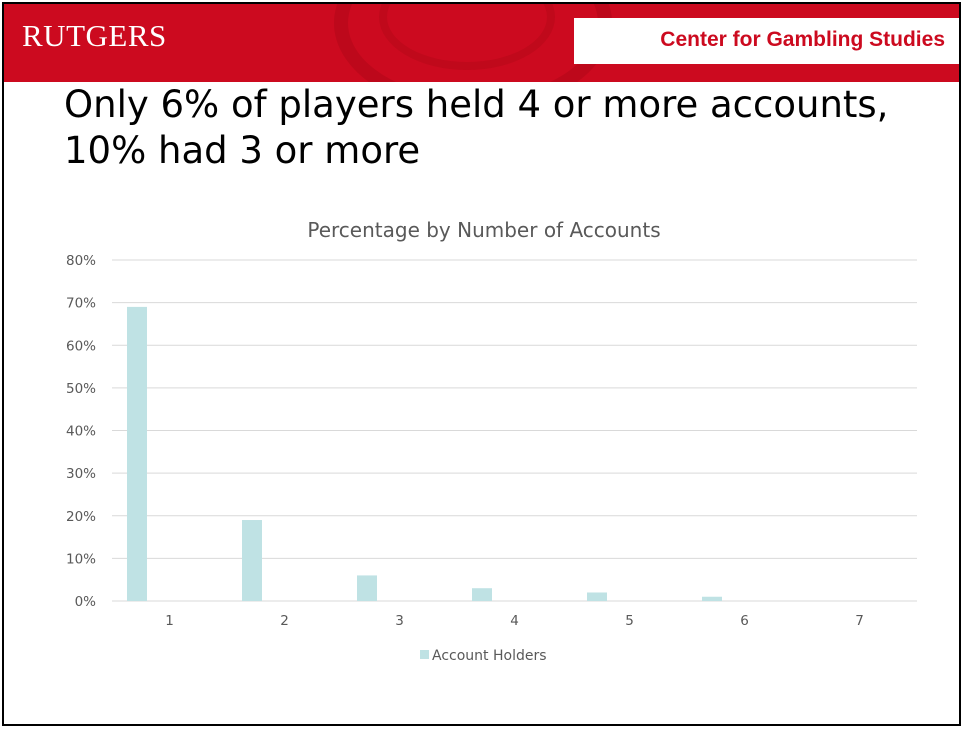 This screenshot has height=730, width=965. I want to click on x-tick-label: 2, so click(284, 621).